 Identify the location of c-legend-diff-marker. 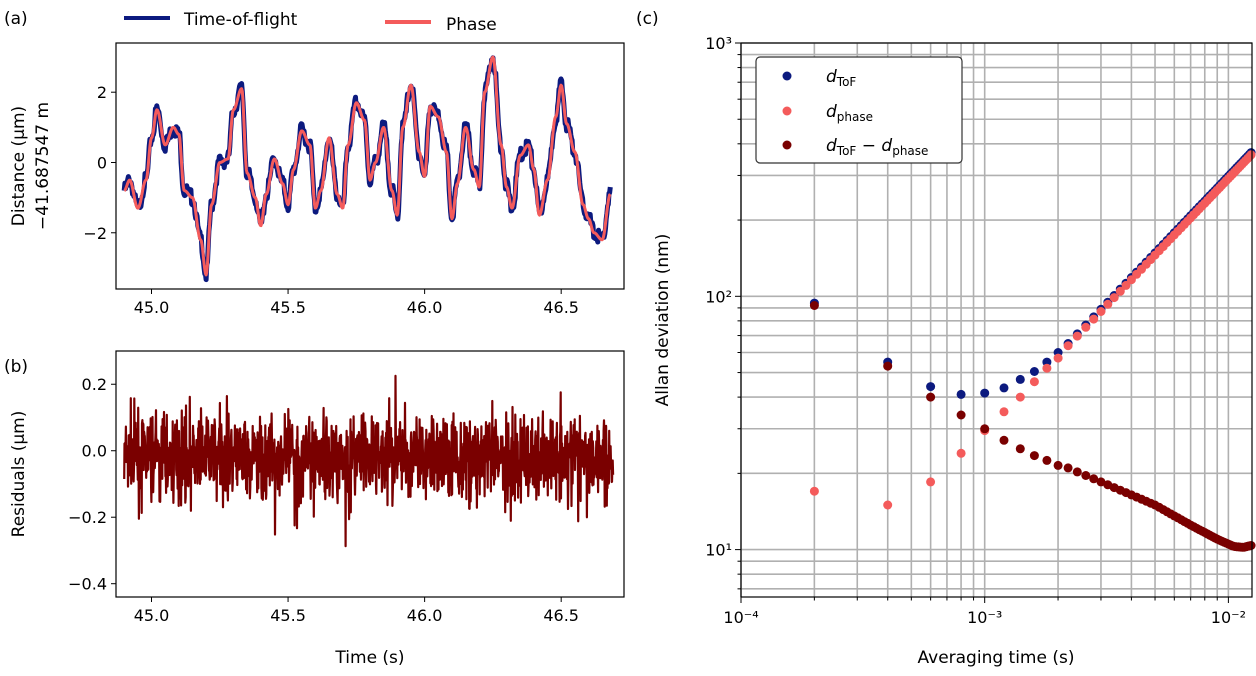
(787, 145).